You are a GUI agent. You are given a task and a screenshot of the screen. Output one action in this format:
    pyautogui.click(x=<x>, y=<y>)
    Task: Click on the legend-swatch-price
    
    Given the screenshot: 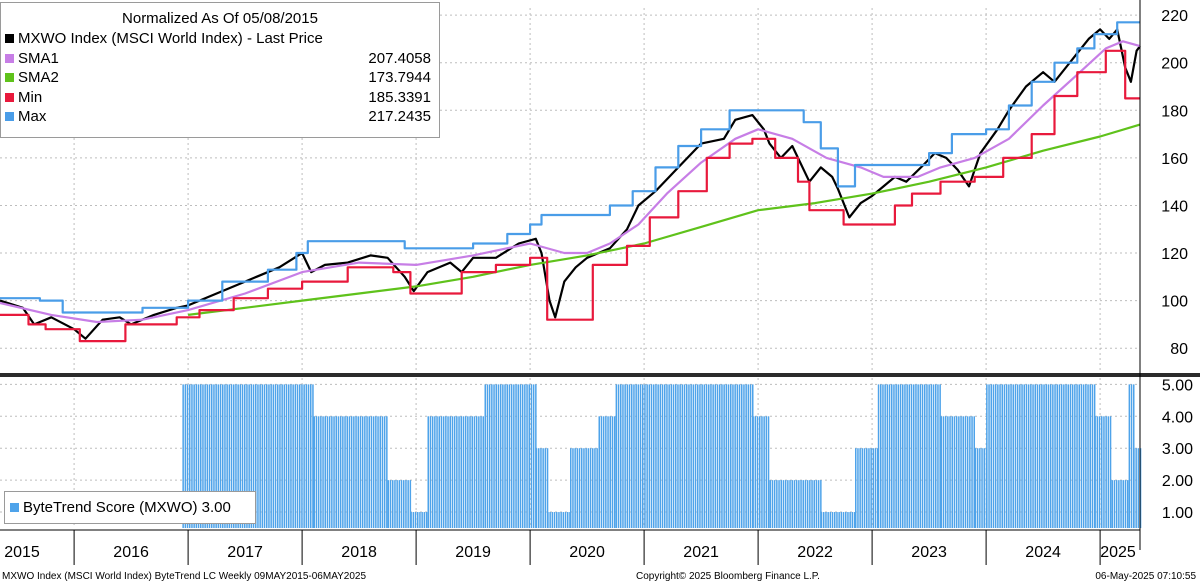 What is the action you would take?
    pyautogui.click(x=9, y=38)
    